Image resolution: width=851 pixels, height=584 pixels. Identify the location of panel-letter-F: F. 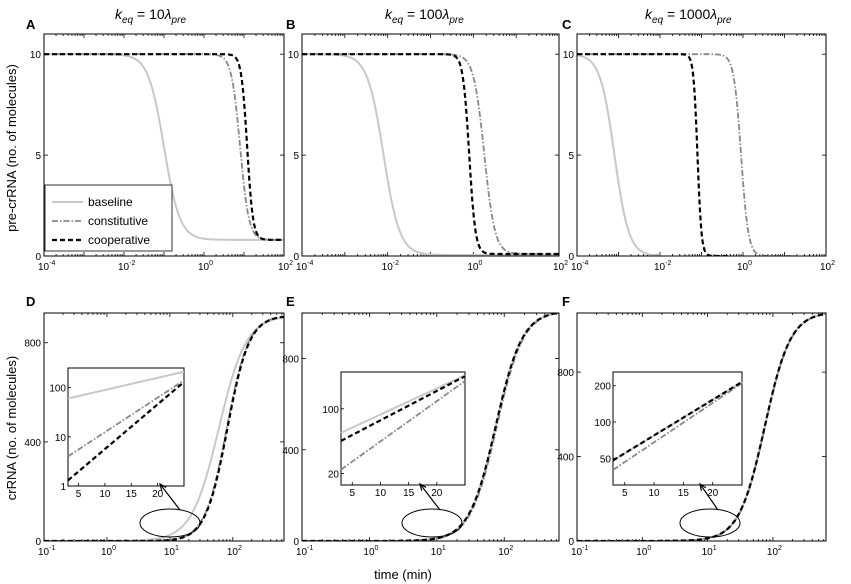
(566, 301).